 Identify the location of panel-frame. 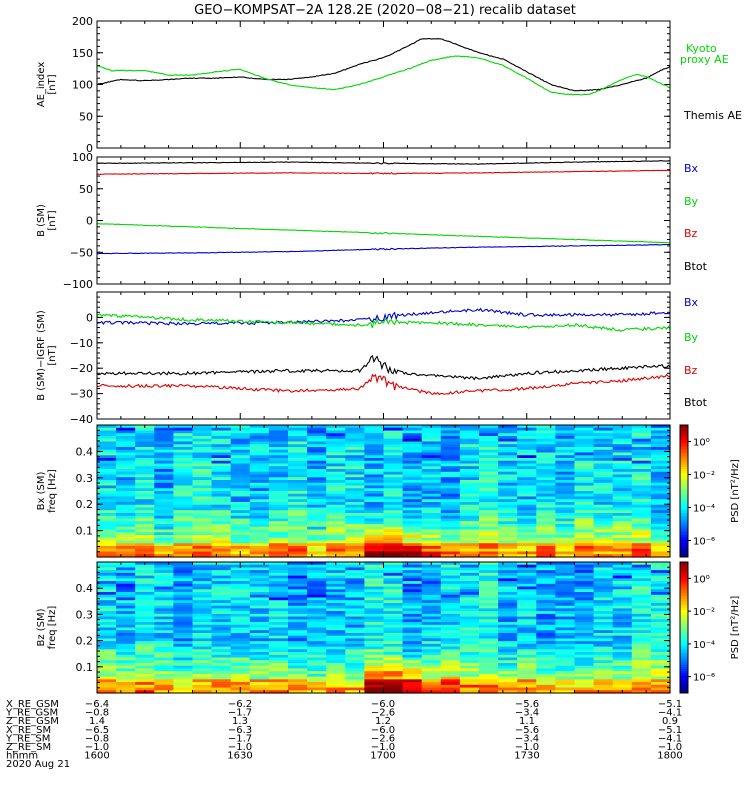
(383, 627).